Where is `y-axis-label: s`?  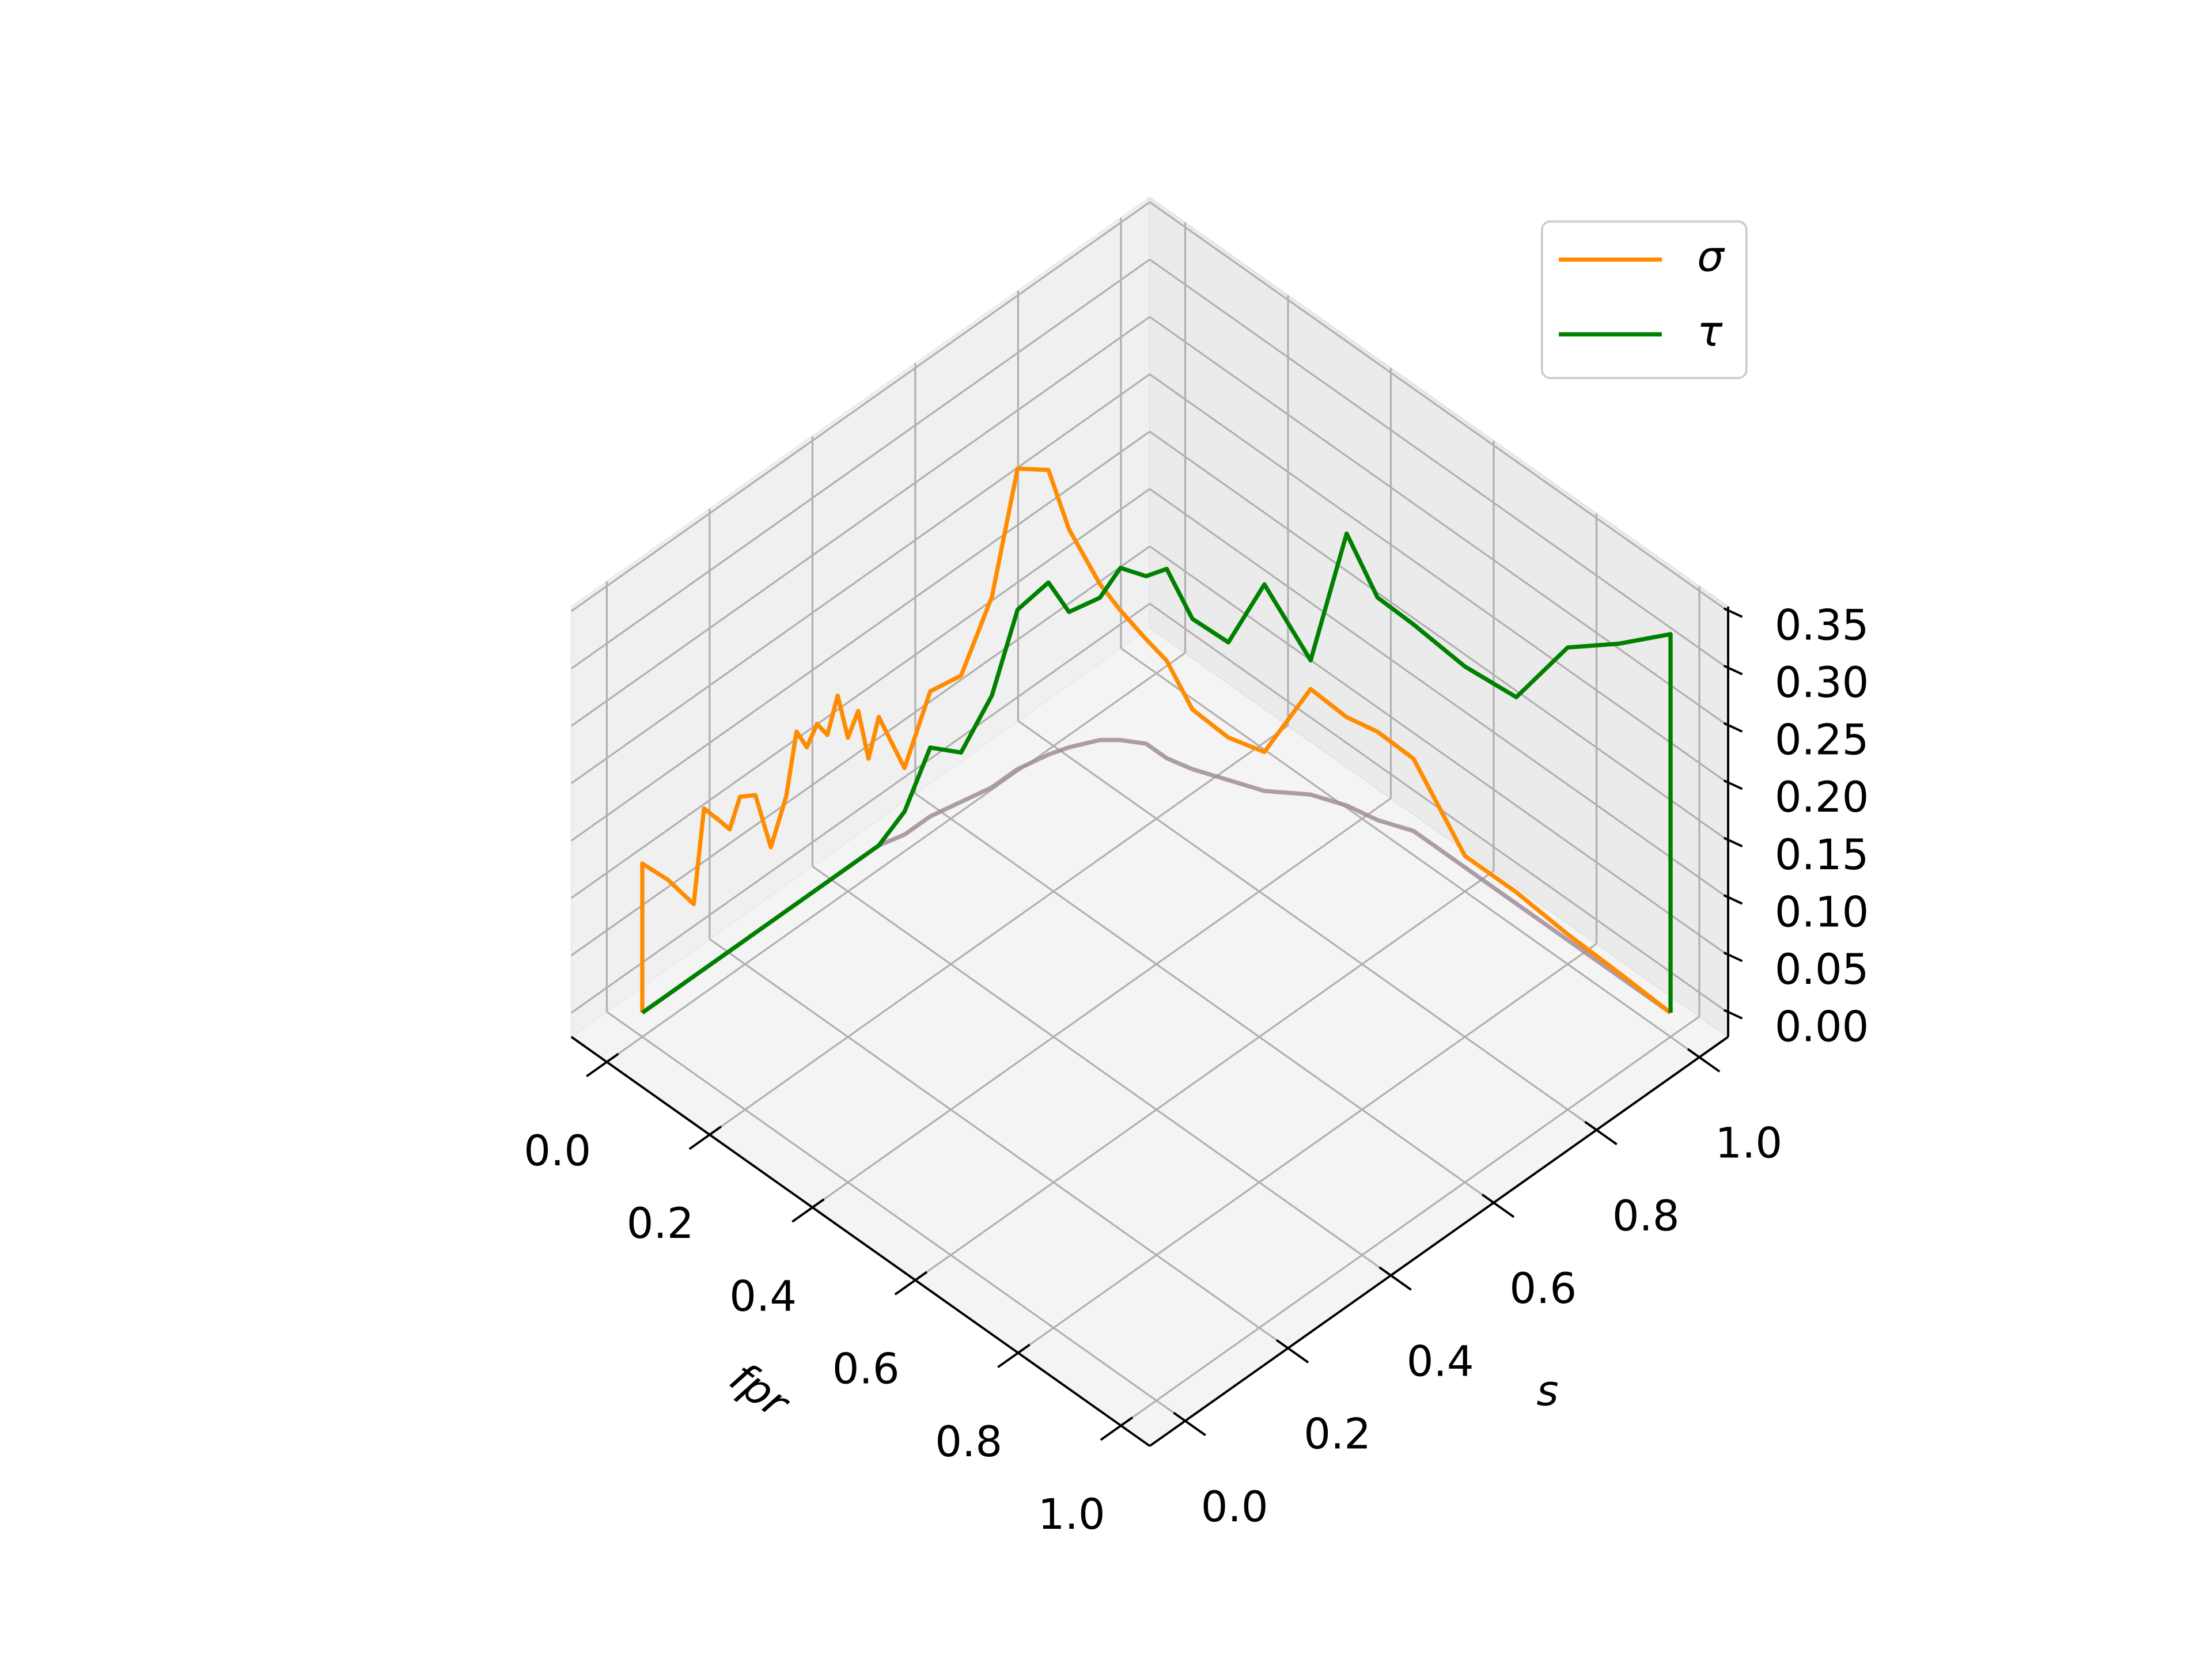 y-axis-label: s is located at coordinates (1547, 1391).